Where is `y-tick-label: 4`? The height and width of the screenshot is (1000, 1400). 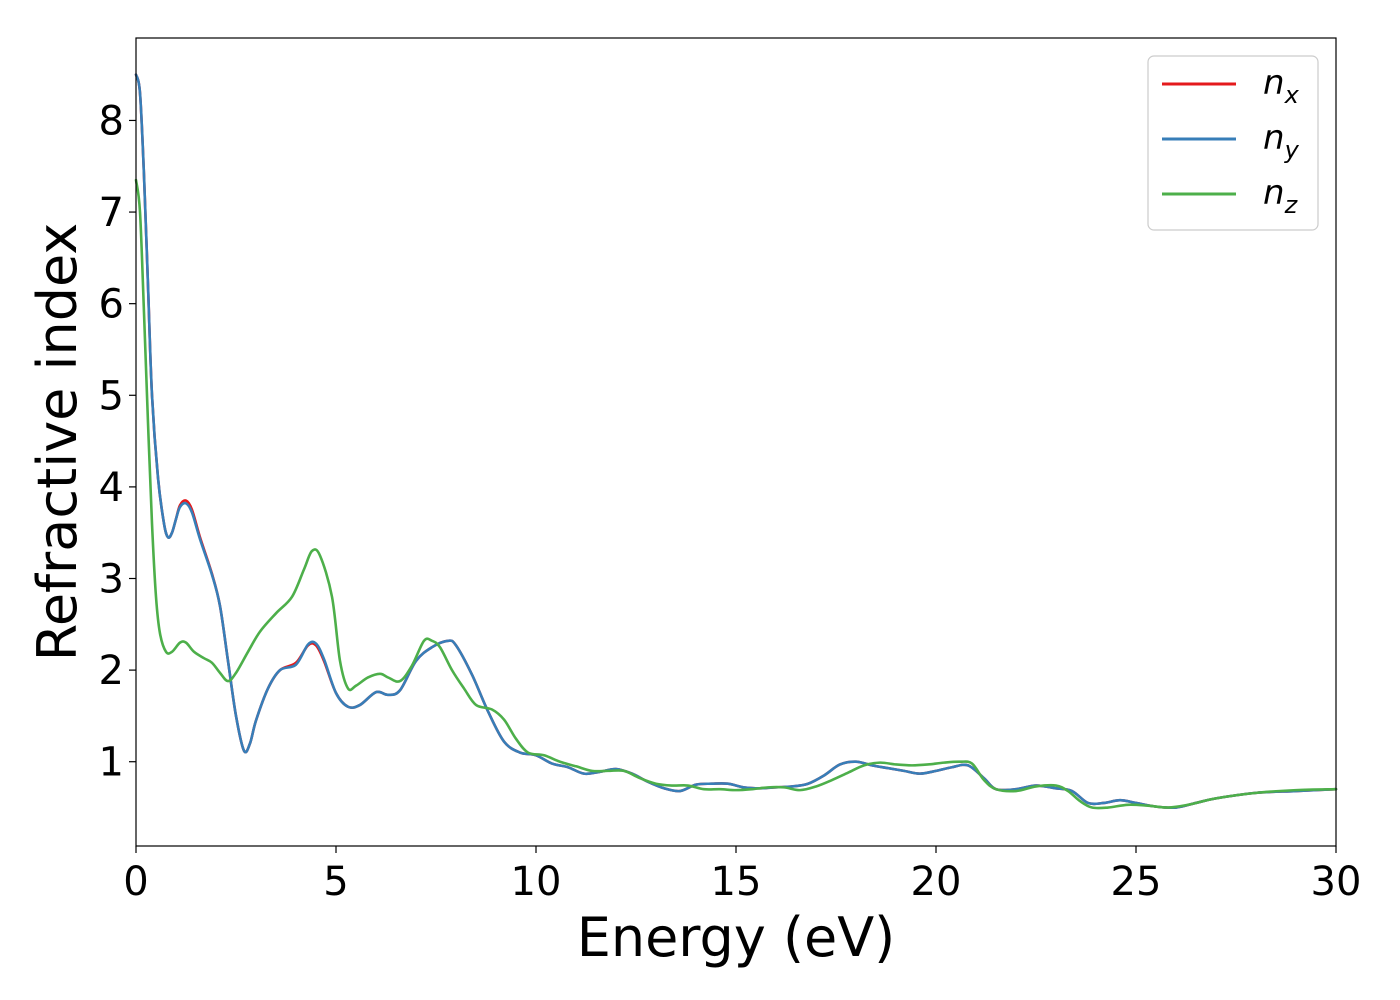
y-tick-label: 4 is located at coordinates (111, 488).